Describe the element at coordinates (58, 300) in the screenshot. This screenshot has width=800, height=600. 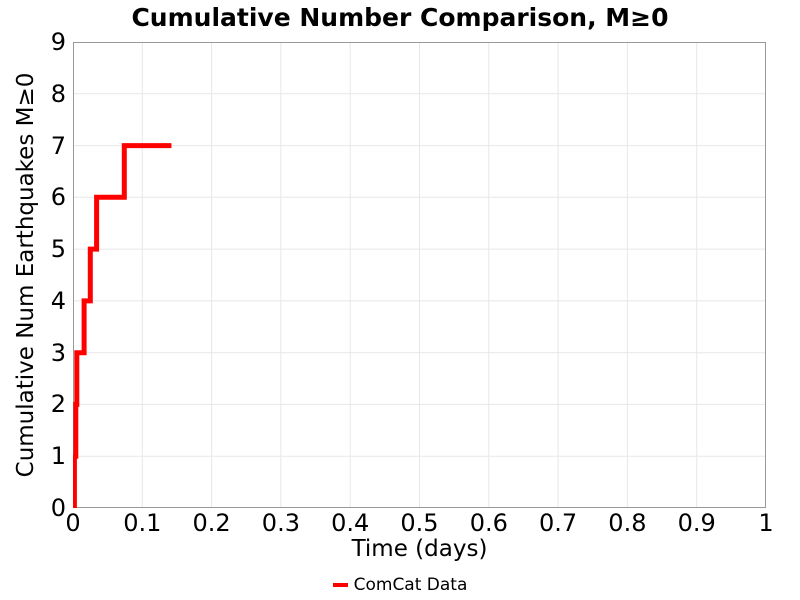
I see `y-tick-label: 4` at that location.